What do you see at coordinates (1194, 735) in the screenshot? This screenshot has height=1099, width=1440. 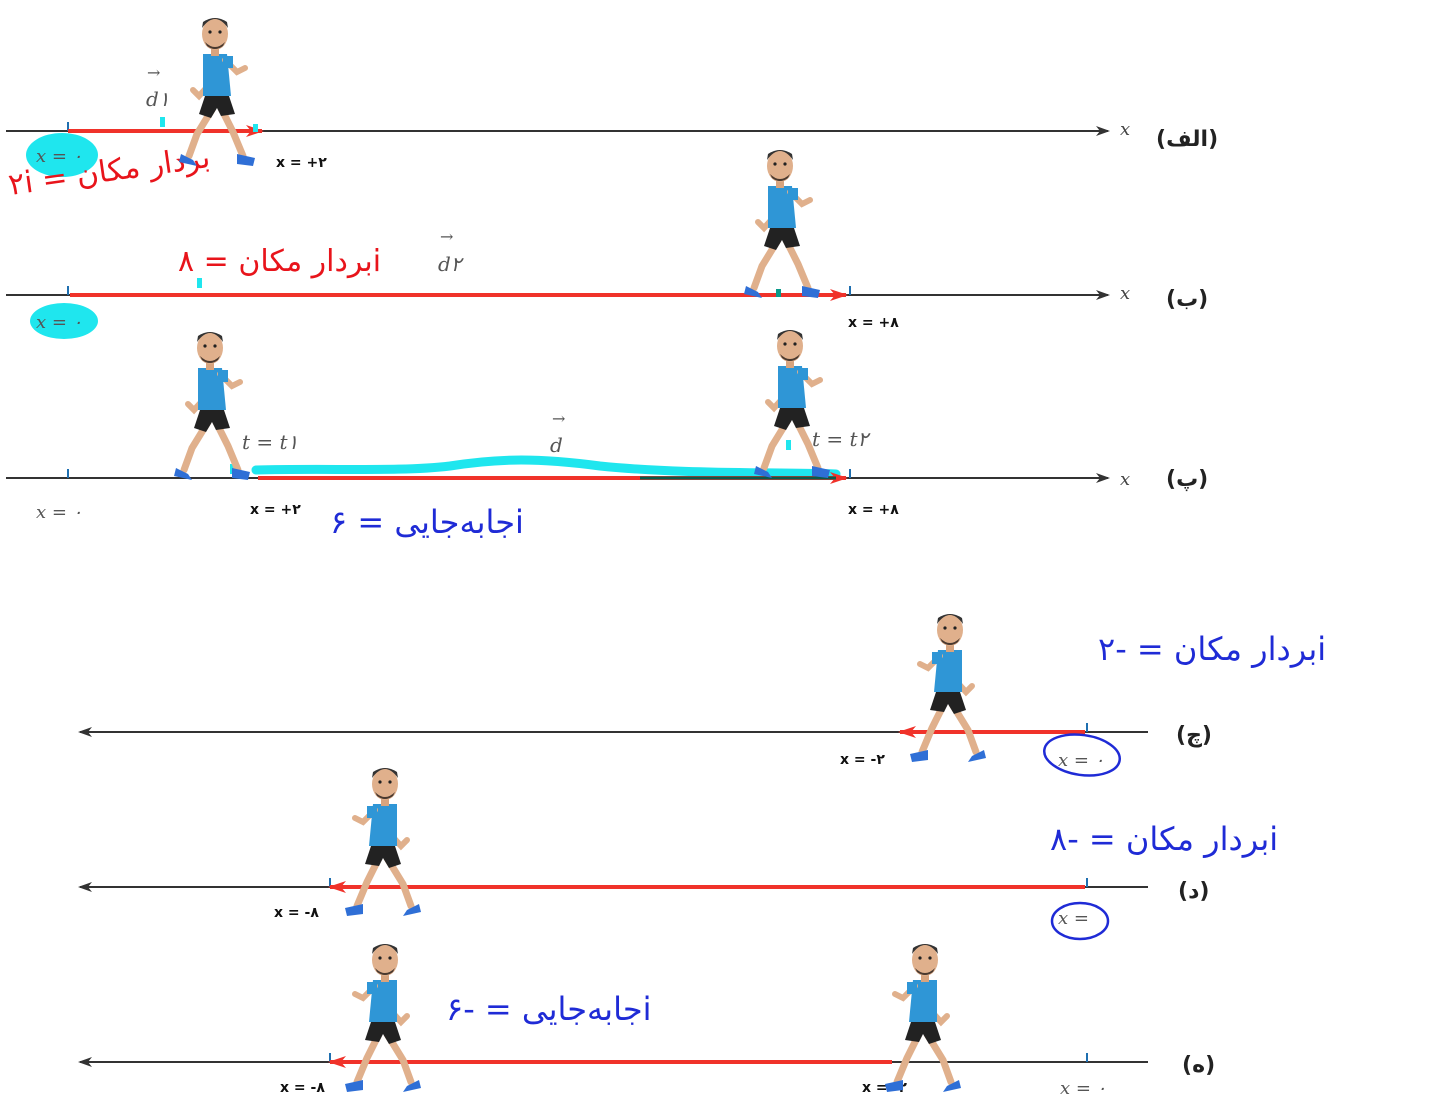 I see `panel-label: (چ)` at bounding box center [1194, 735].